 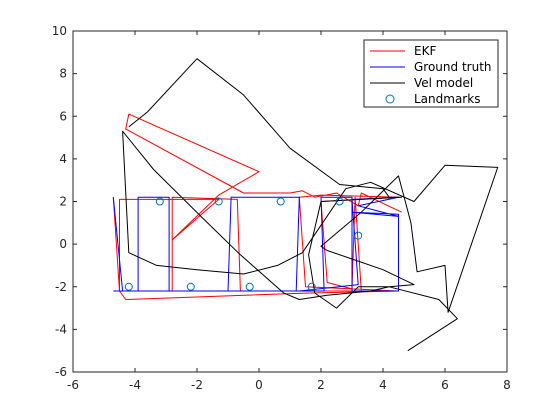 I want to click on legend: EKF Ground truth Vel model Landmarks, so click(x=431, y=73).